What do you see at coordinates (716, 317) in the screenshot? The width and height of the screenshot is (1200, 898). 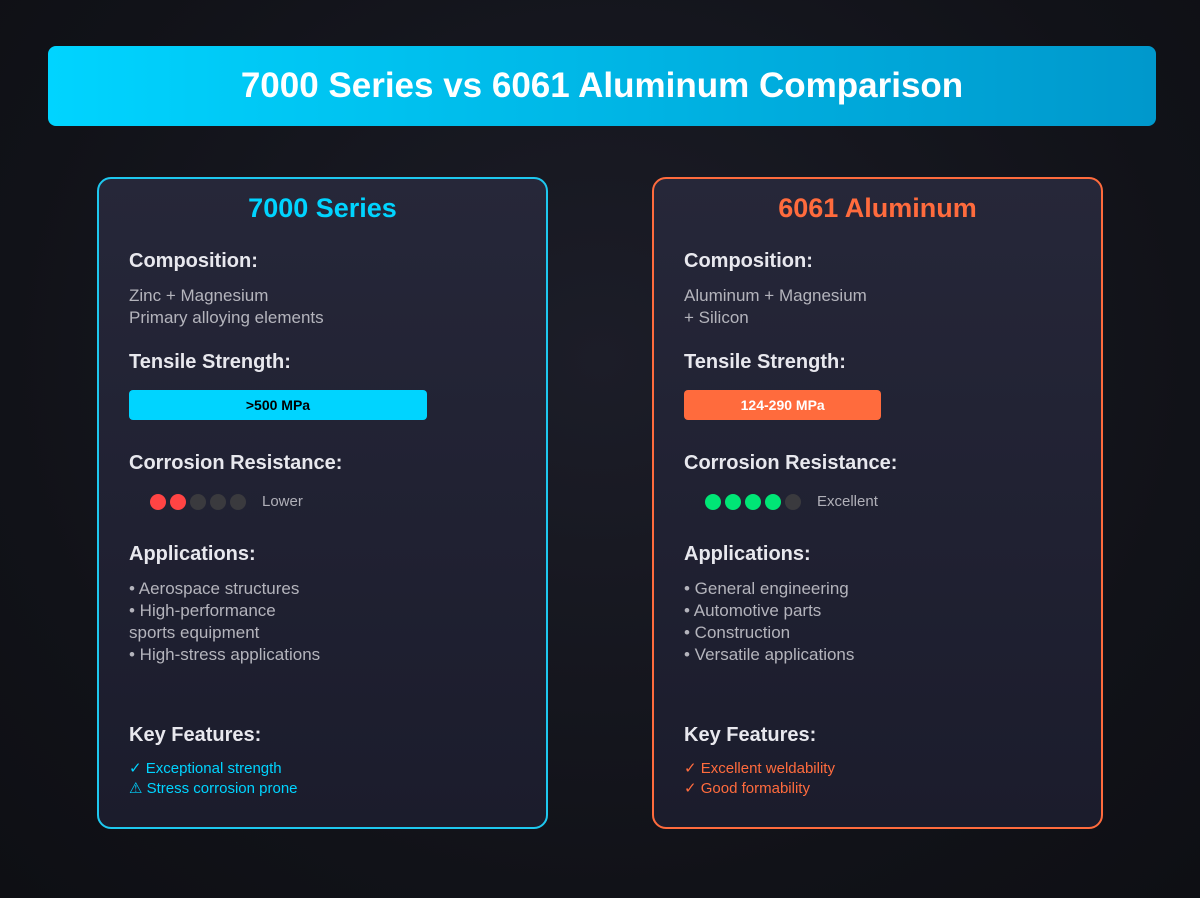 I see `composition-line: + Silicon` at bounding box center [716, 317].